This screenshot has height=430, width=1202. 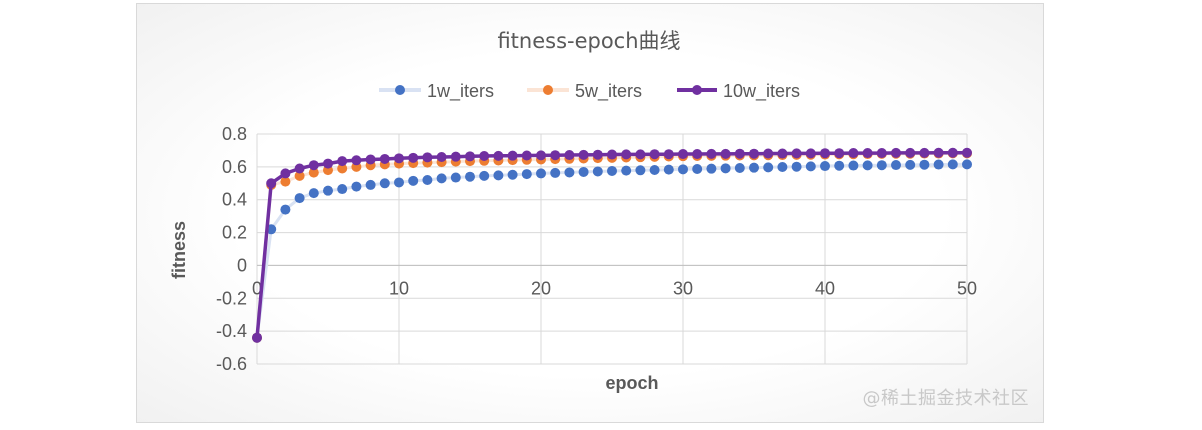 What do you see at coordinates (588, 41) in the screenshot?
I see `chart-title: fitness-epoch曲线` at bounding box center [588, 41].